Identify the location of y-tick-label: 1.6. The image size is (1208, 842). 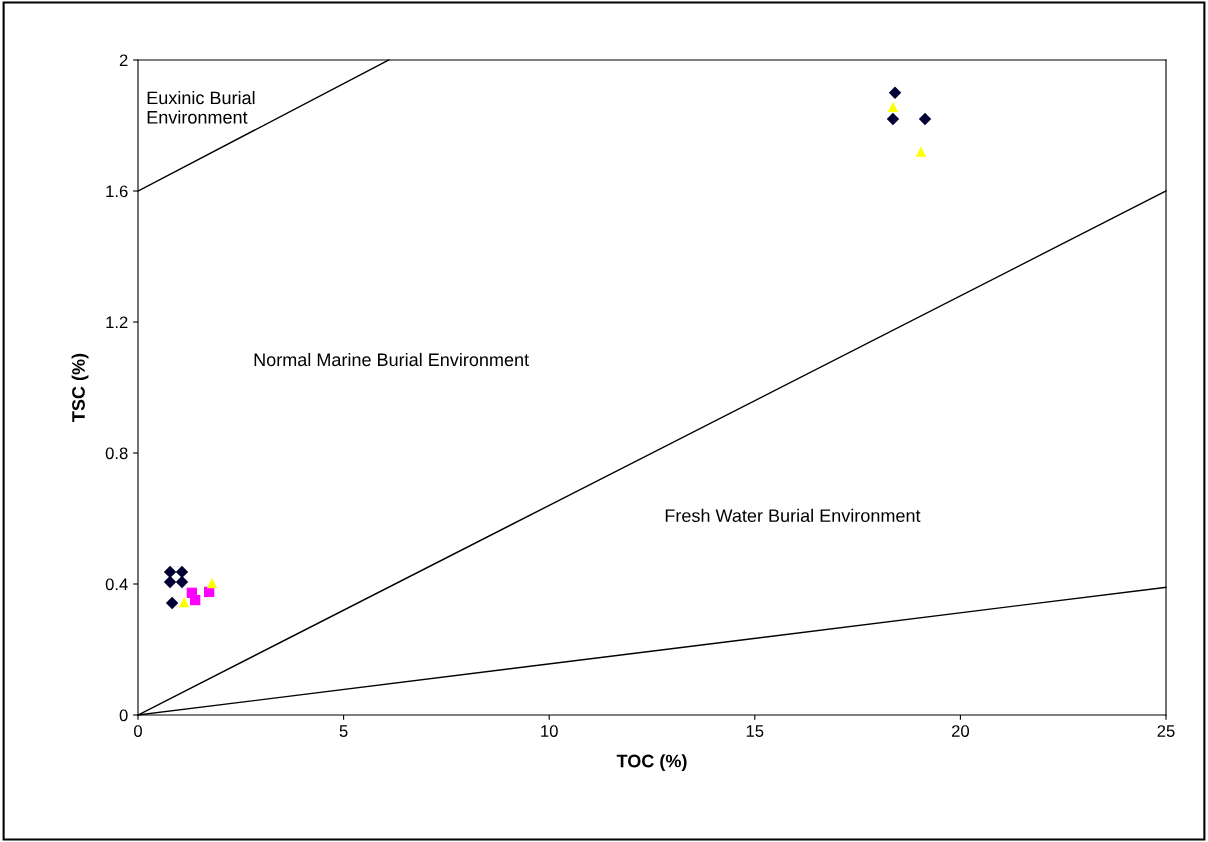
(117, 191).